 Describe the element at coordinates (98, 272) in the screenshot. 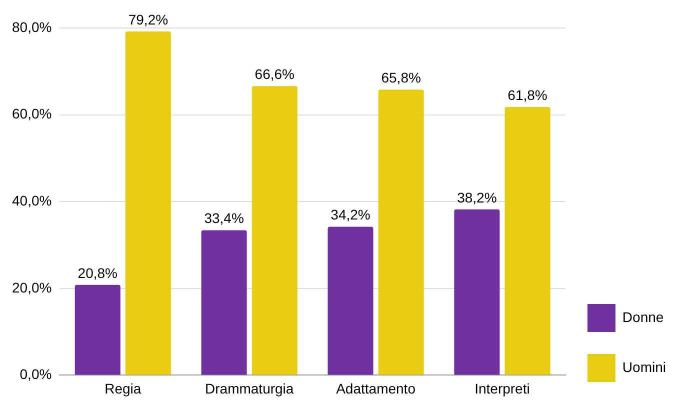

I see `data-label: 20,8%` at that location.